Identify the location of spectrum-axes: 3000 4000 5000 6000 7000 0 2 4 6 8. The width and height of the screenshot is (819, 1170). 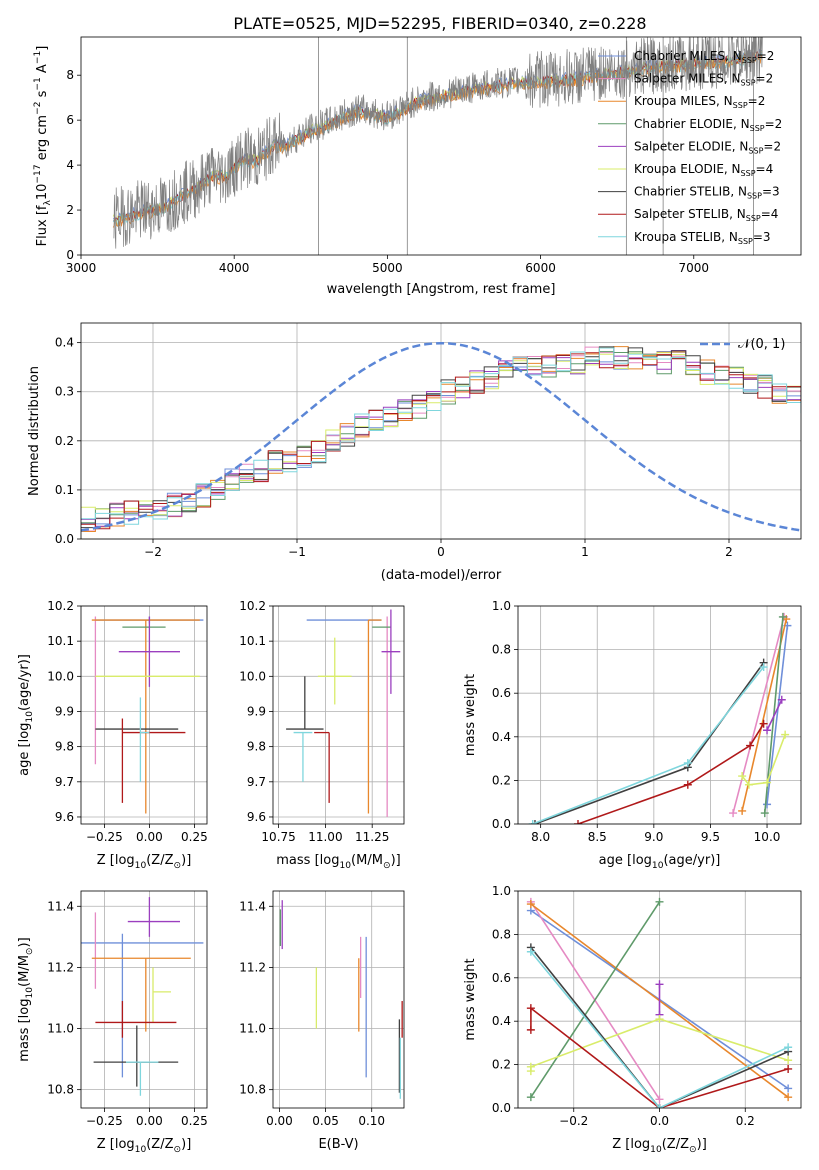
(387, 171).